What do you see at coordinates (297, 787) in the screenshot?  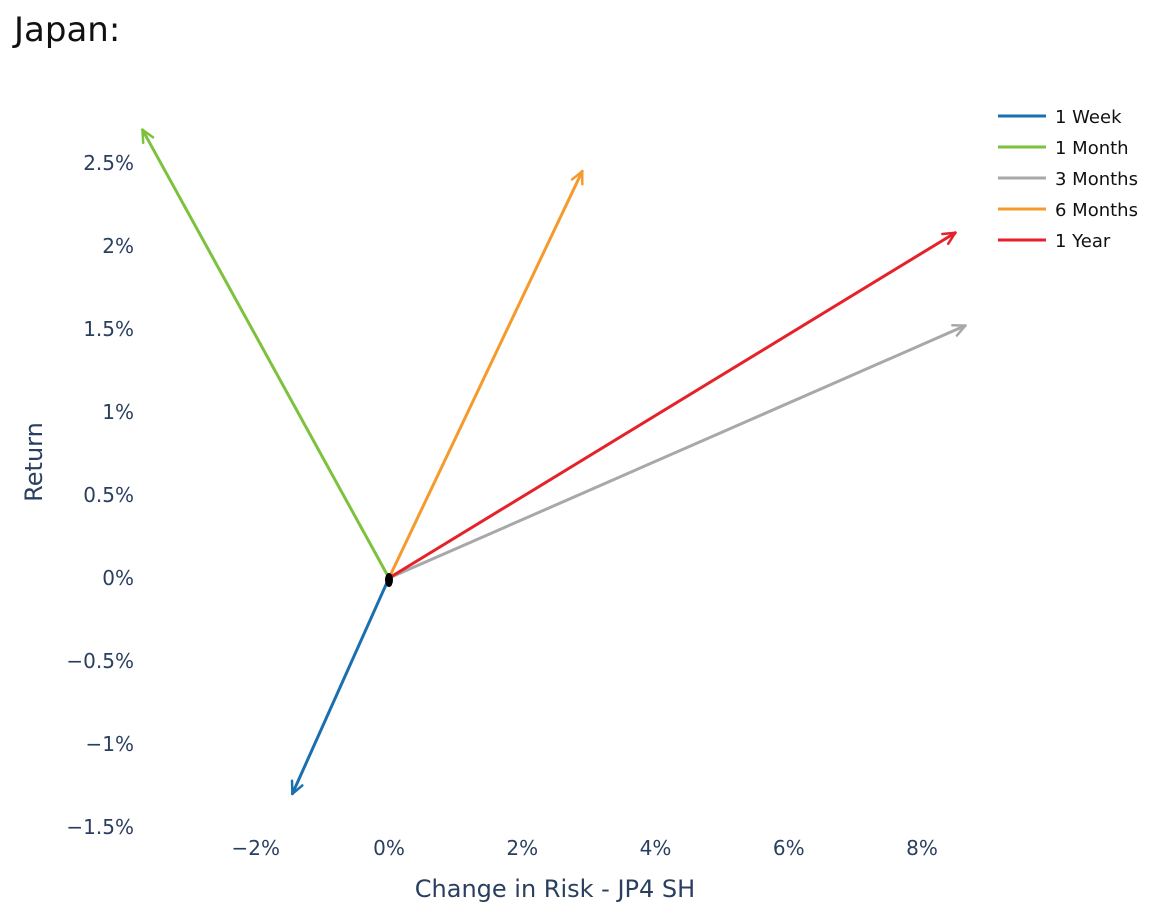 I see `arrowhead-1-week` at bounding box center [297, 787].